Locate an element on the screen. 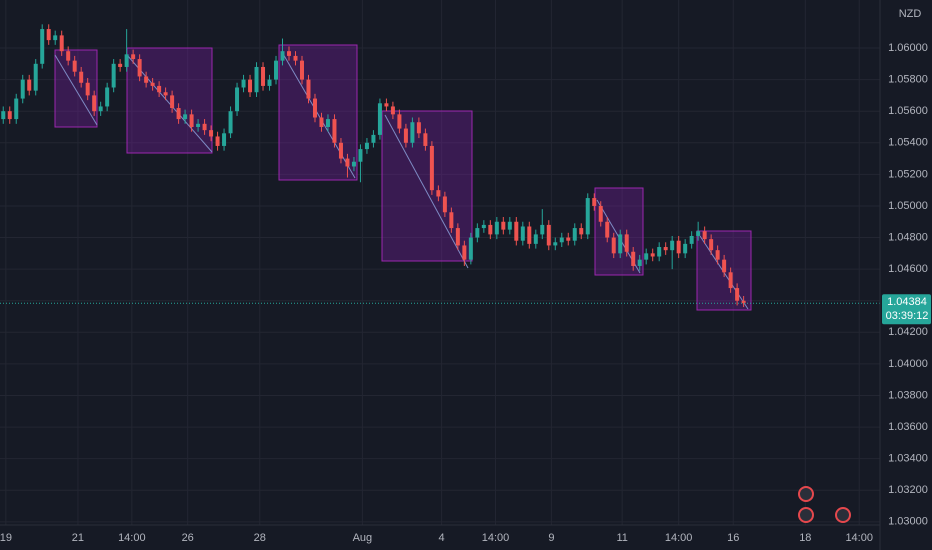  y-tick-label: 1.05600 is located at coordinates (908, 111).